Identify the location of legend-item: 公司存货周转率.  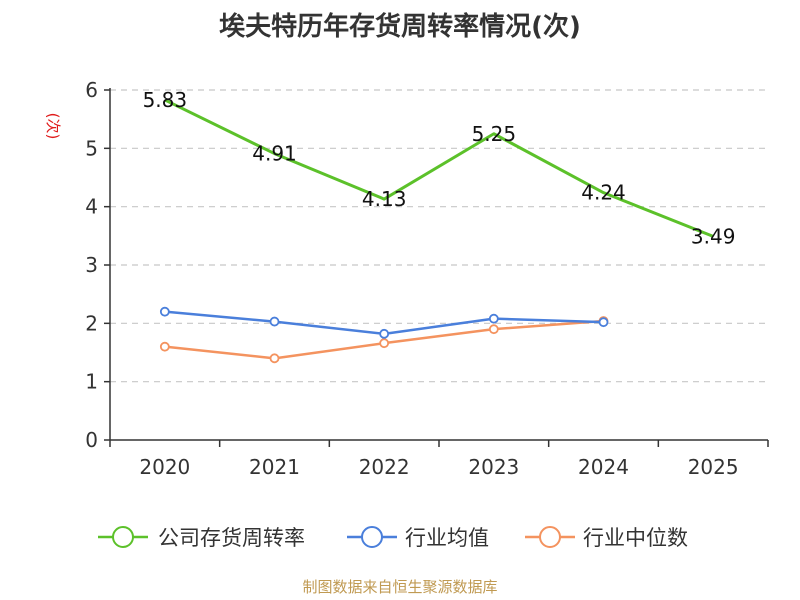
(201, 538).